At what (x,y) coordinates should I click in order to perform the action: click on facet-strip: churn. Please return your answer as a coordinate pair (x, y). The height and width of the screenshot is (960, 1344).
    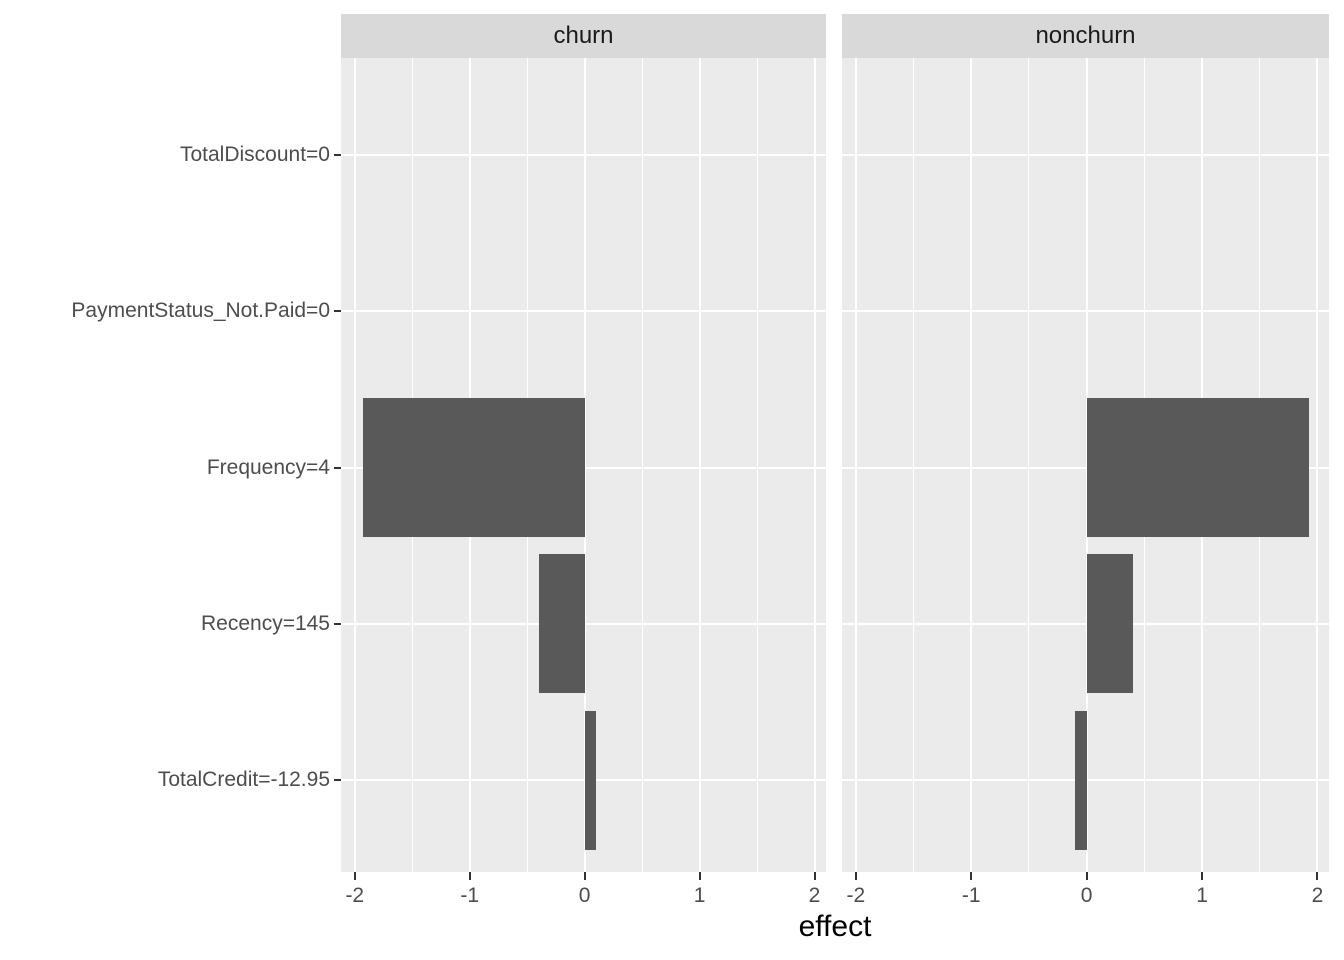
    Looking at the image, I should click on (583, 36).